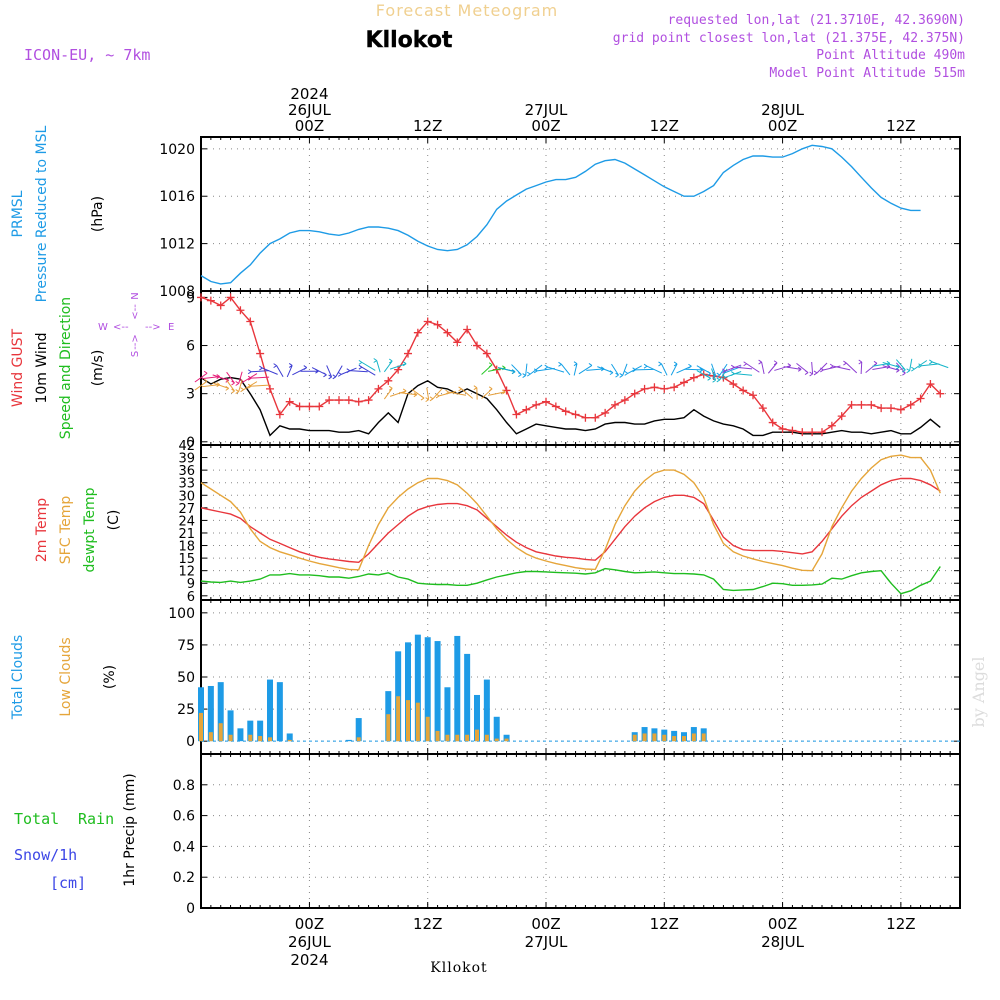 The image size is (1000, 1000). What do you see at coordinates (570, 406) in the screenshot?
I see `series-line-10m-wind` at bounding box center [570, 406].